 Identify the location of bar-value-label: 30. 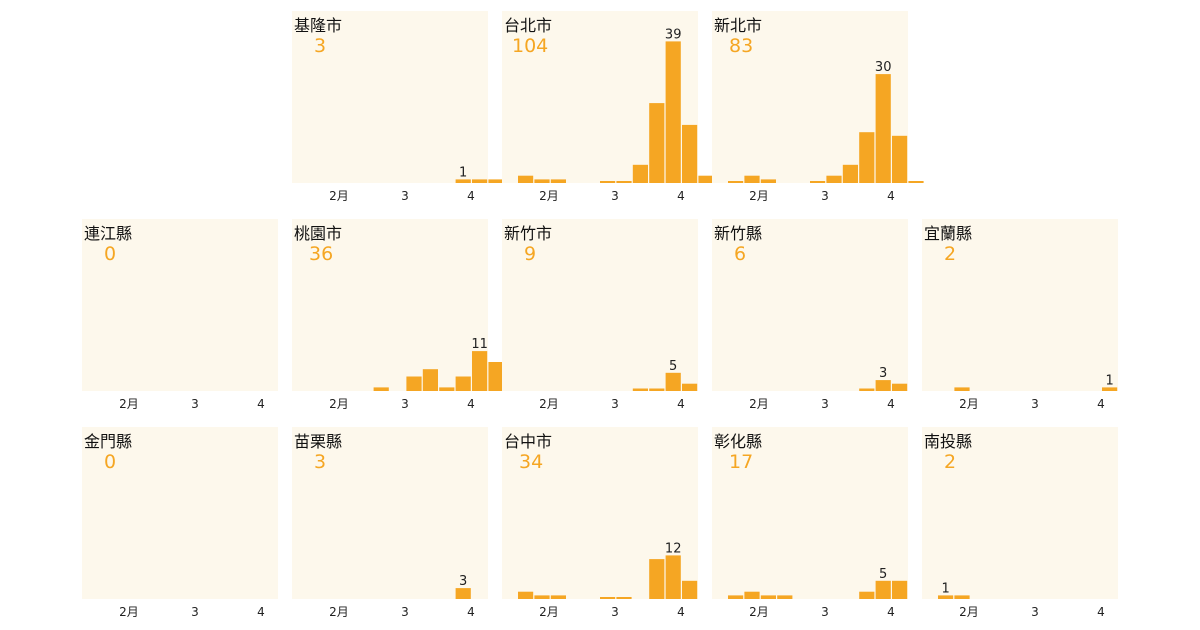
(883, 67).